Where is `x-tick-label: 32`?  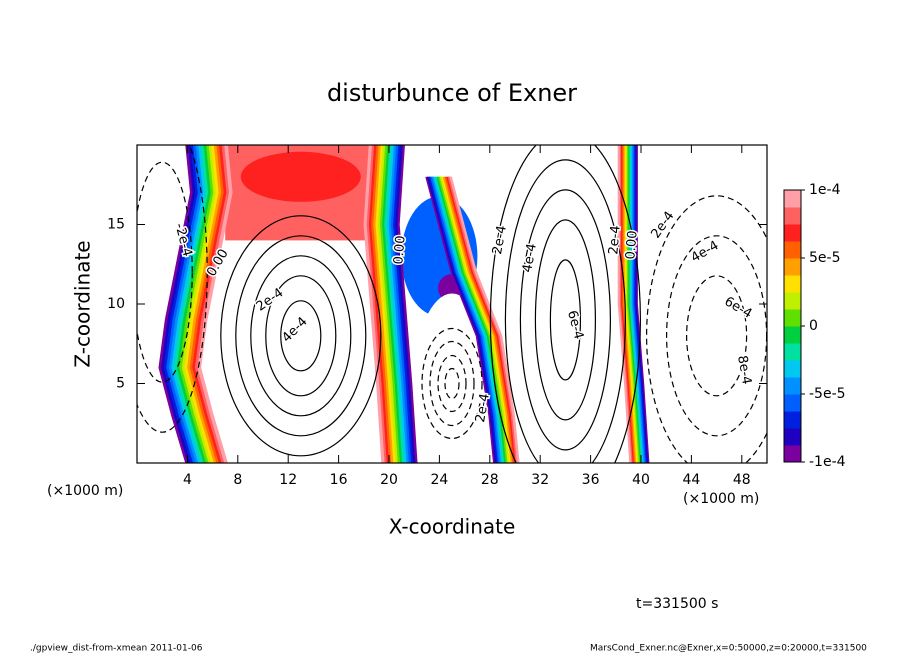 x-tick-label: 32 is located at coordinates (540, 480).